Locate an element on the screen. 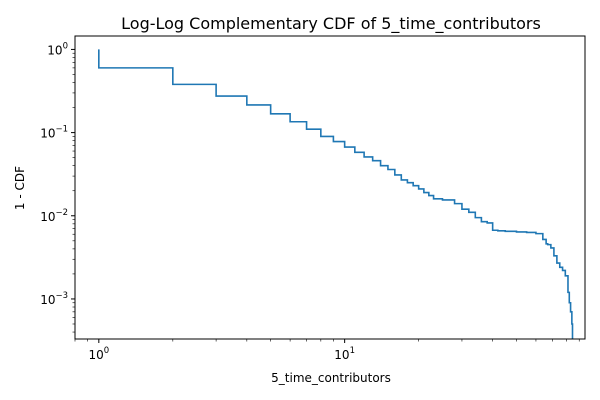  x-tick-label: 10¹ is located at coordinates (344, 354).